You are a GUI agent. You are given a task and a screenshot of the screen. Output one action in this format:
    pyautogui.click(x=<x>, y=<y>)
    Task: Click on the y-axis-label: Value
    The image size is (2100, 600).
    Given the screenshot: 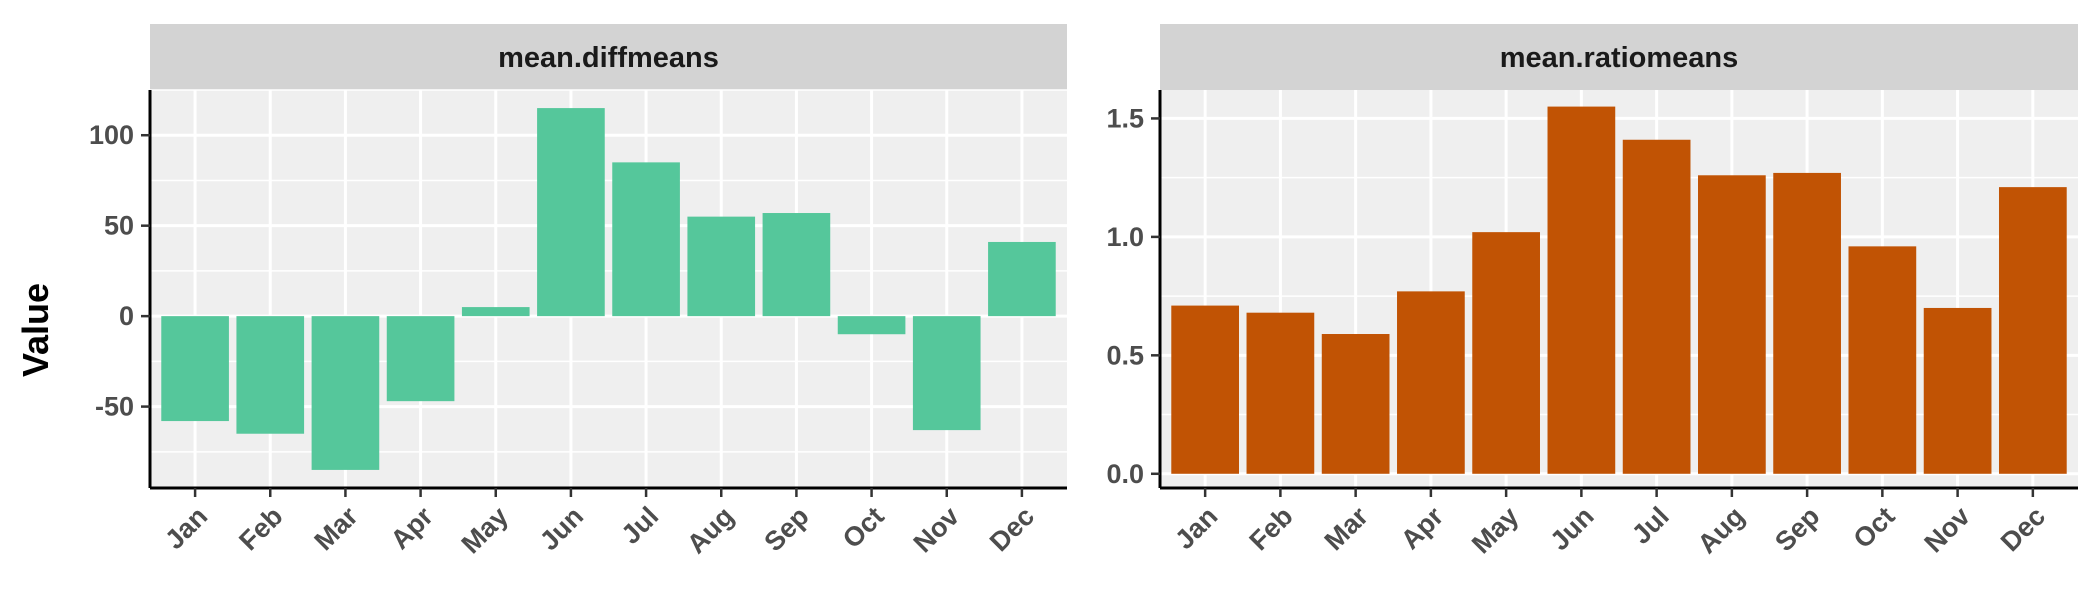 What is the action you would take?
    pyautogui.click(x=35, y=330)
    